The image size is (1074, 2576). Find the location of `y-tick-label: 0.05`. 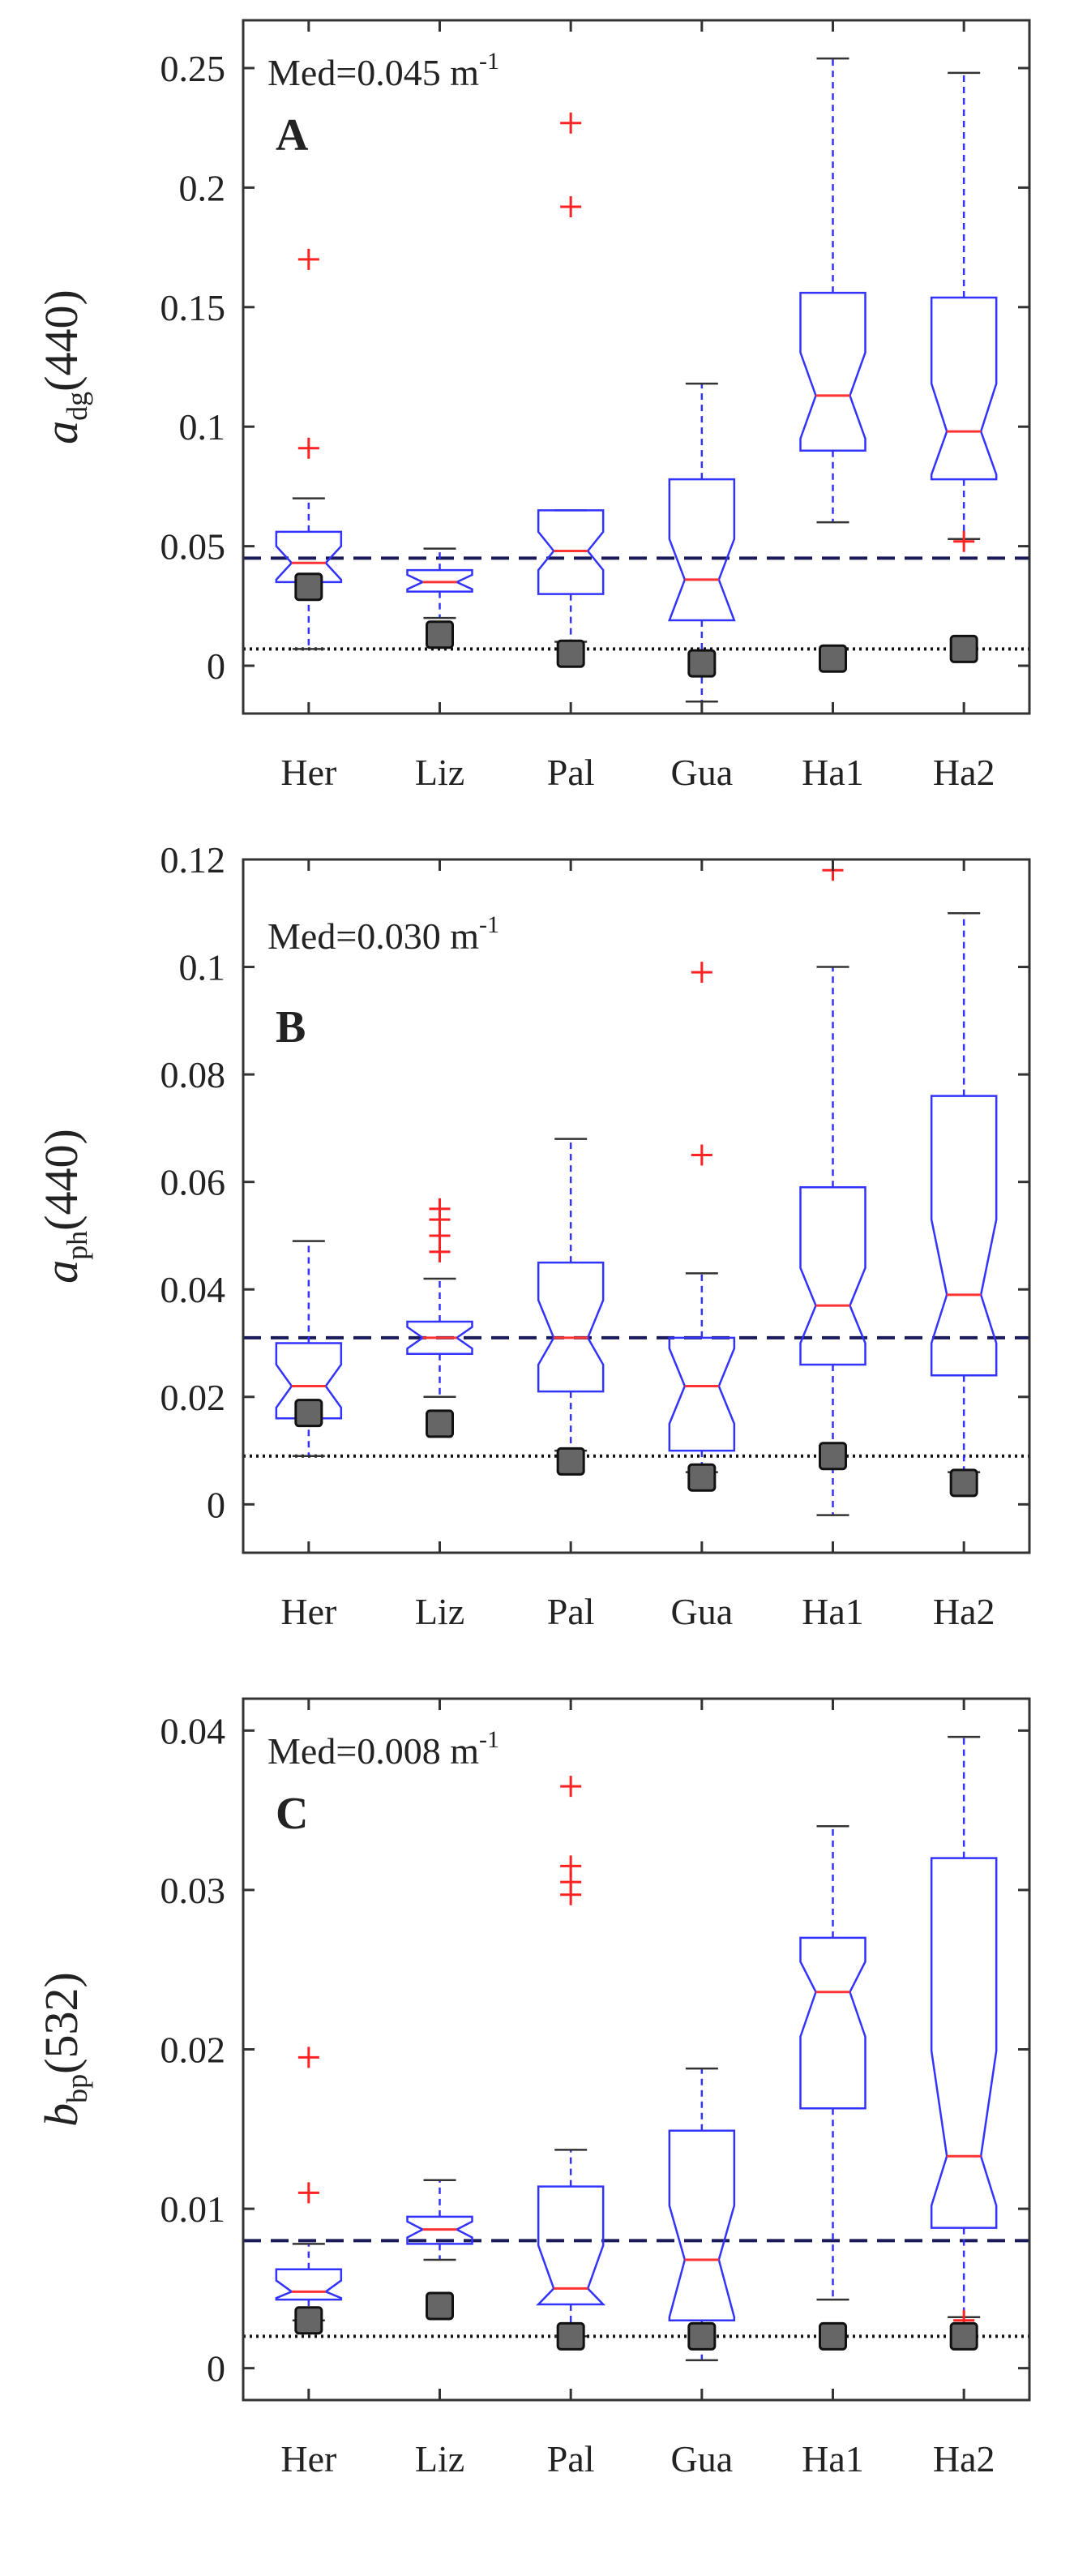

y-tick-label: 0.05 is located at coordinates (193, 547).